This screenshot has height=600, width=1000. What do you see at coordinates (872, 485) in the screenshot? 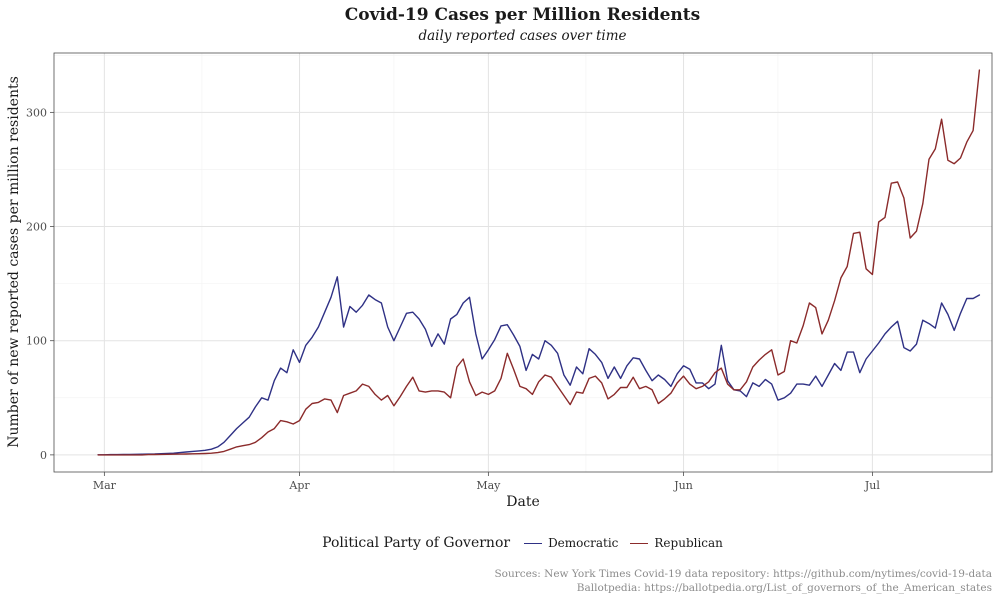
I see `x-tick-label: Jul` at bounding box center [872, 485].